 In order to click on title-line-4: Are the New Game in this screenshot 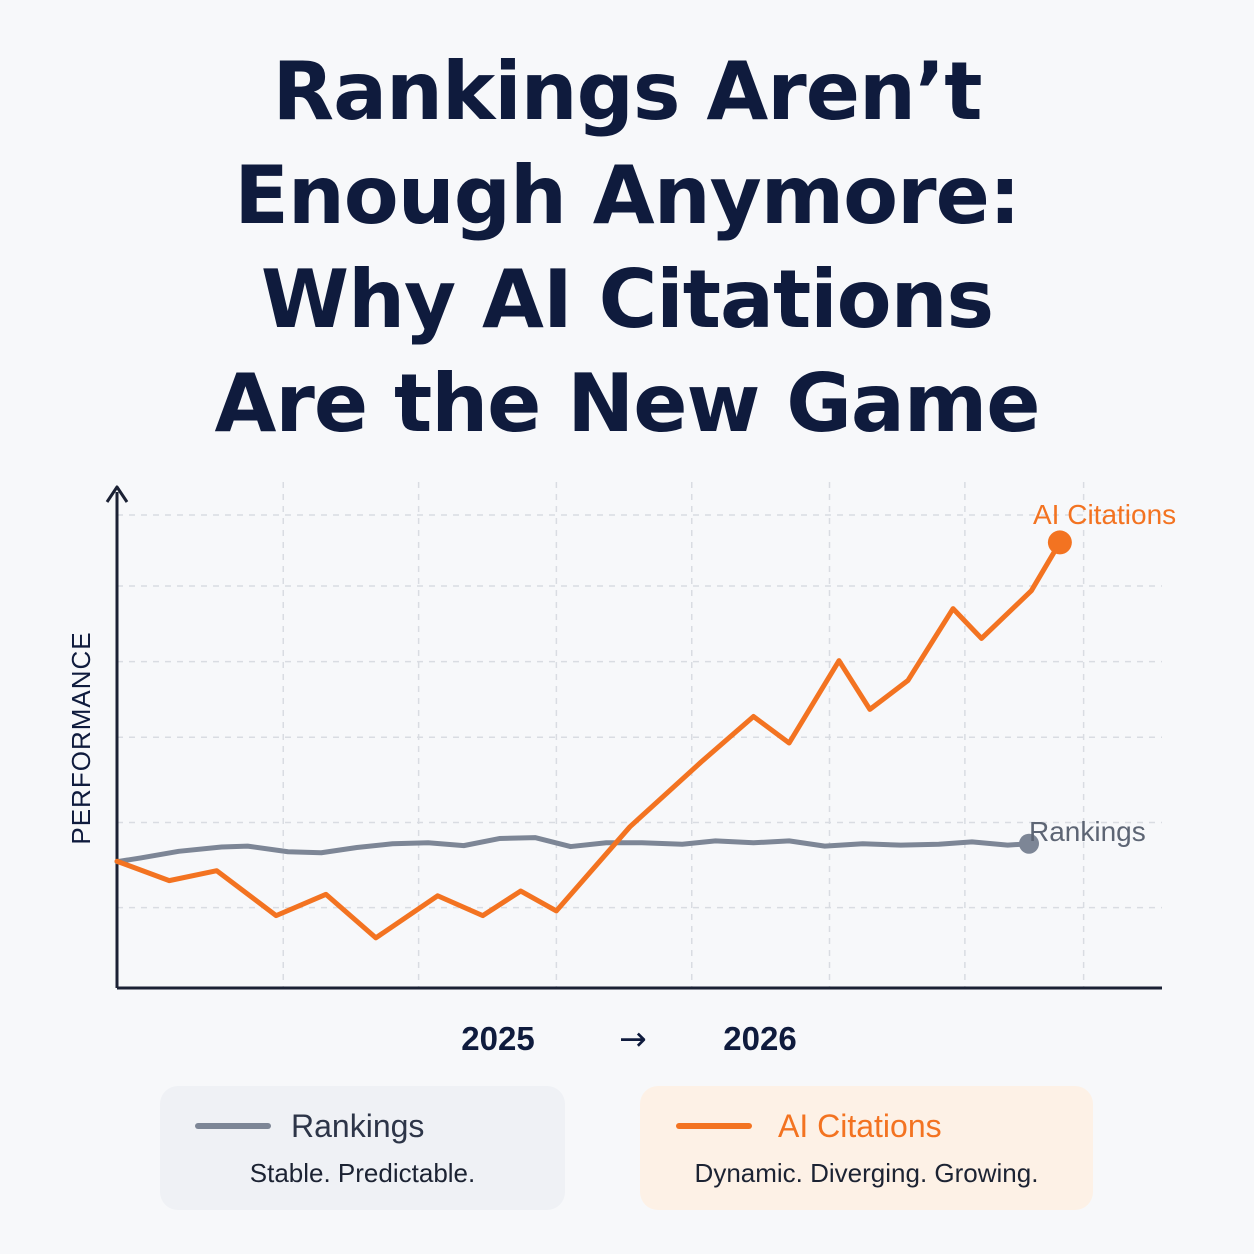, I will do `click(627, 403)`.